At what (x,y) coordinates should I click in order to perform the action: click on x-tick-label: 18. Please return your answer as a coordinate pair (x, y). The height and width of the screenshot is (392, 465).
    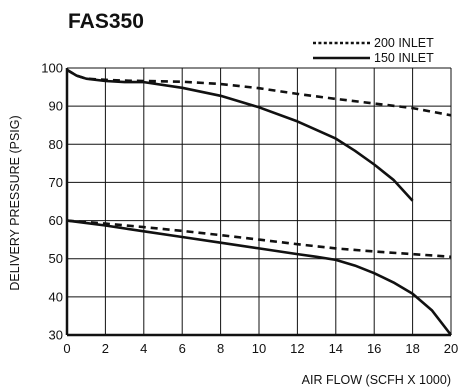
    Looking at the image, I should click on (412, 348).